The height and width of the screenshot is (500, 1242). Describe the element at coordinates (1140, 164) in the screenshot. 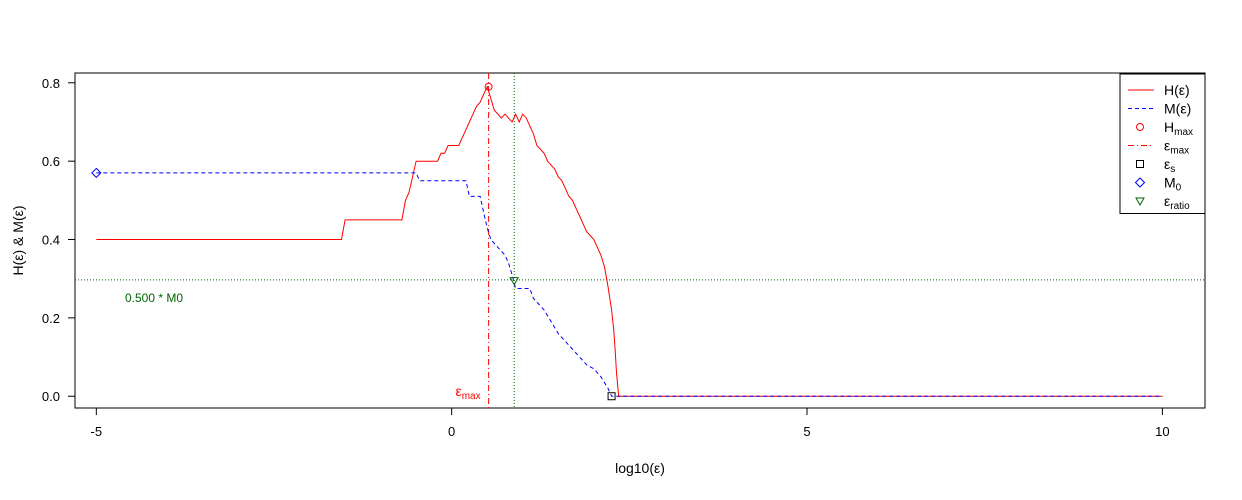

I see `legend-swatch-epss` at that location.